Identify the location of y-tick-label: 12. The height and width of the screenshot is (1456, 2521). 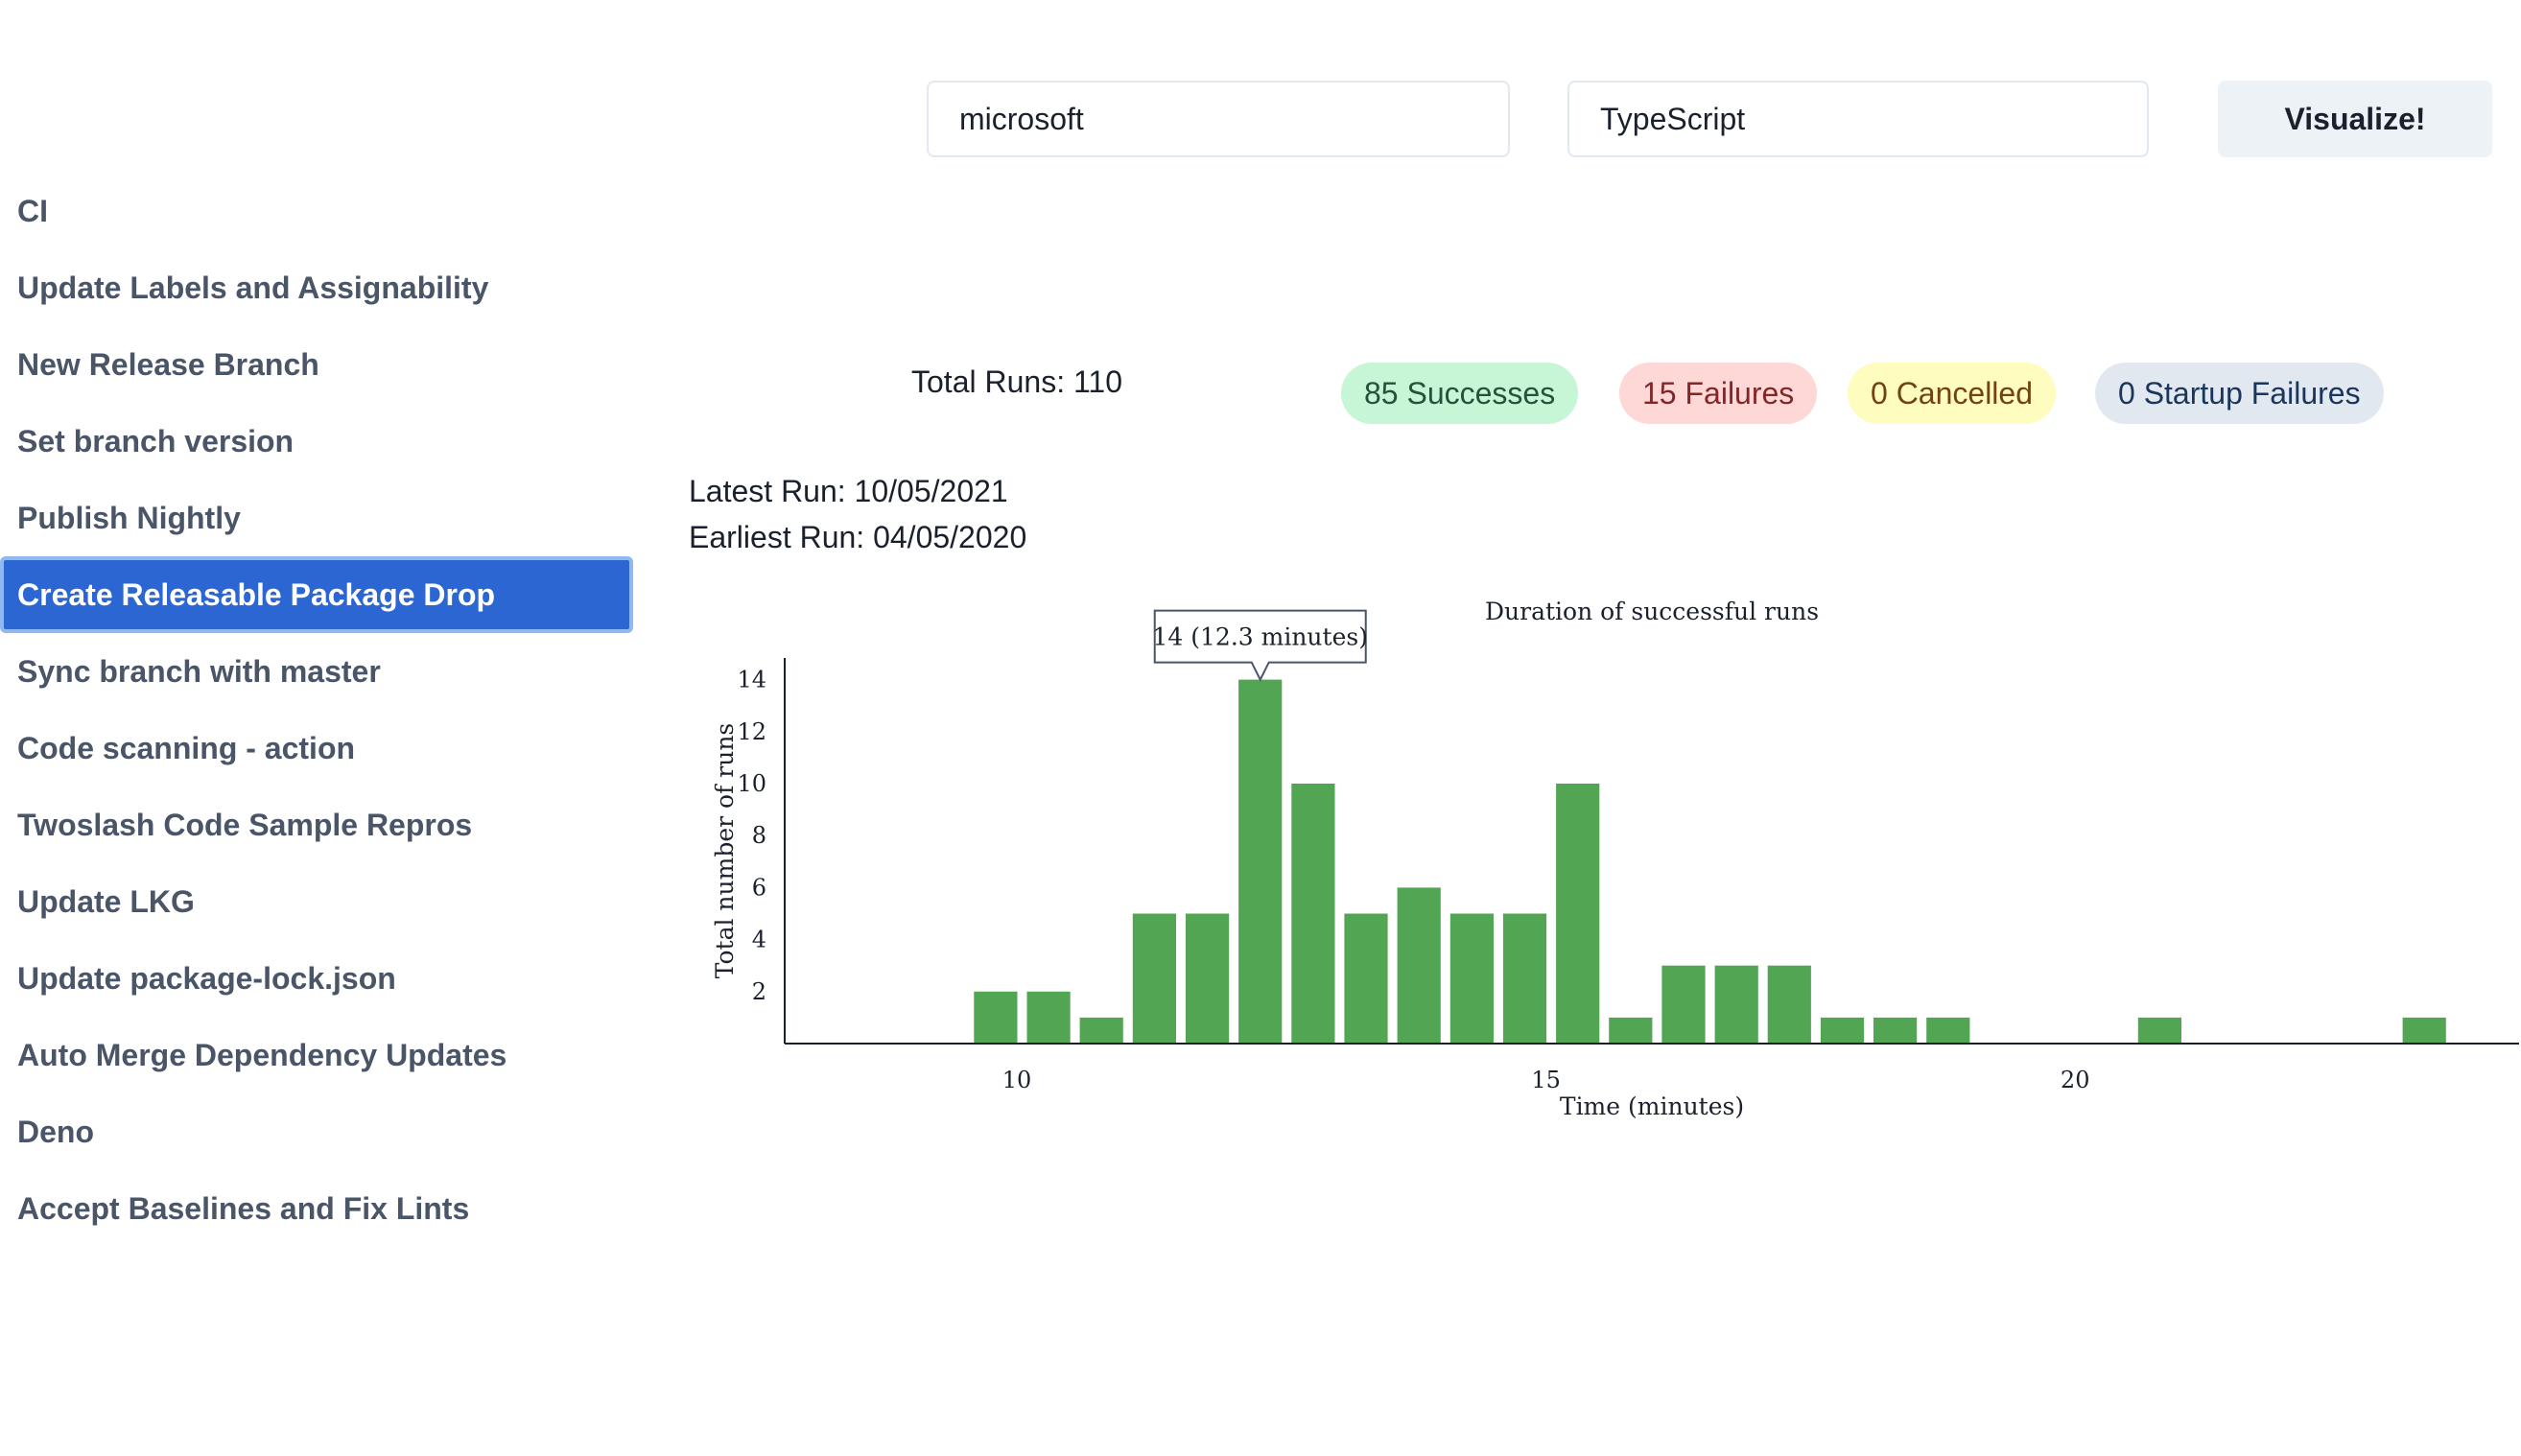
(751, 732).